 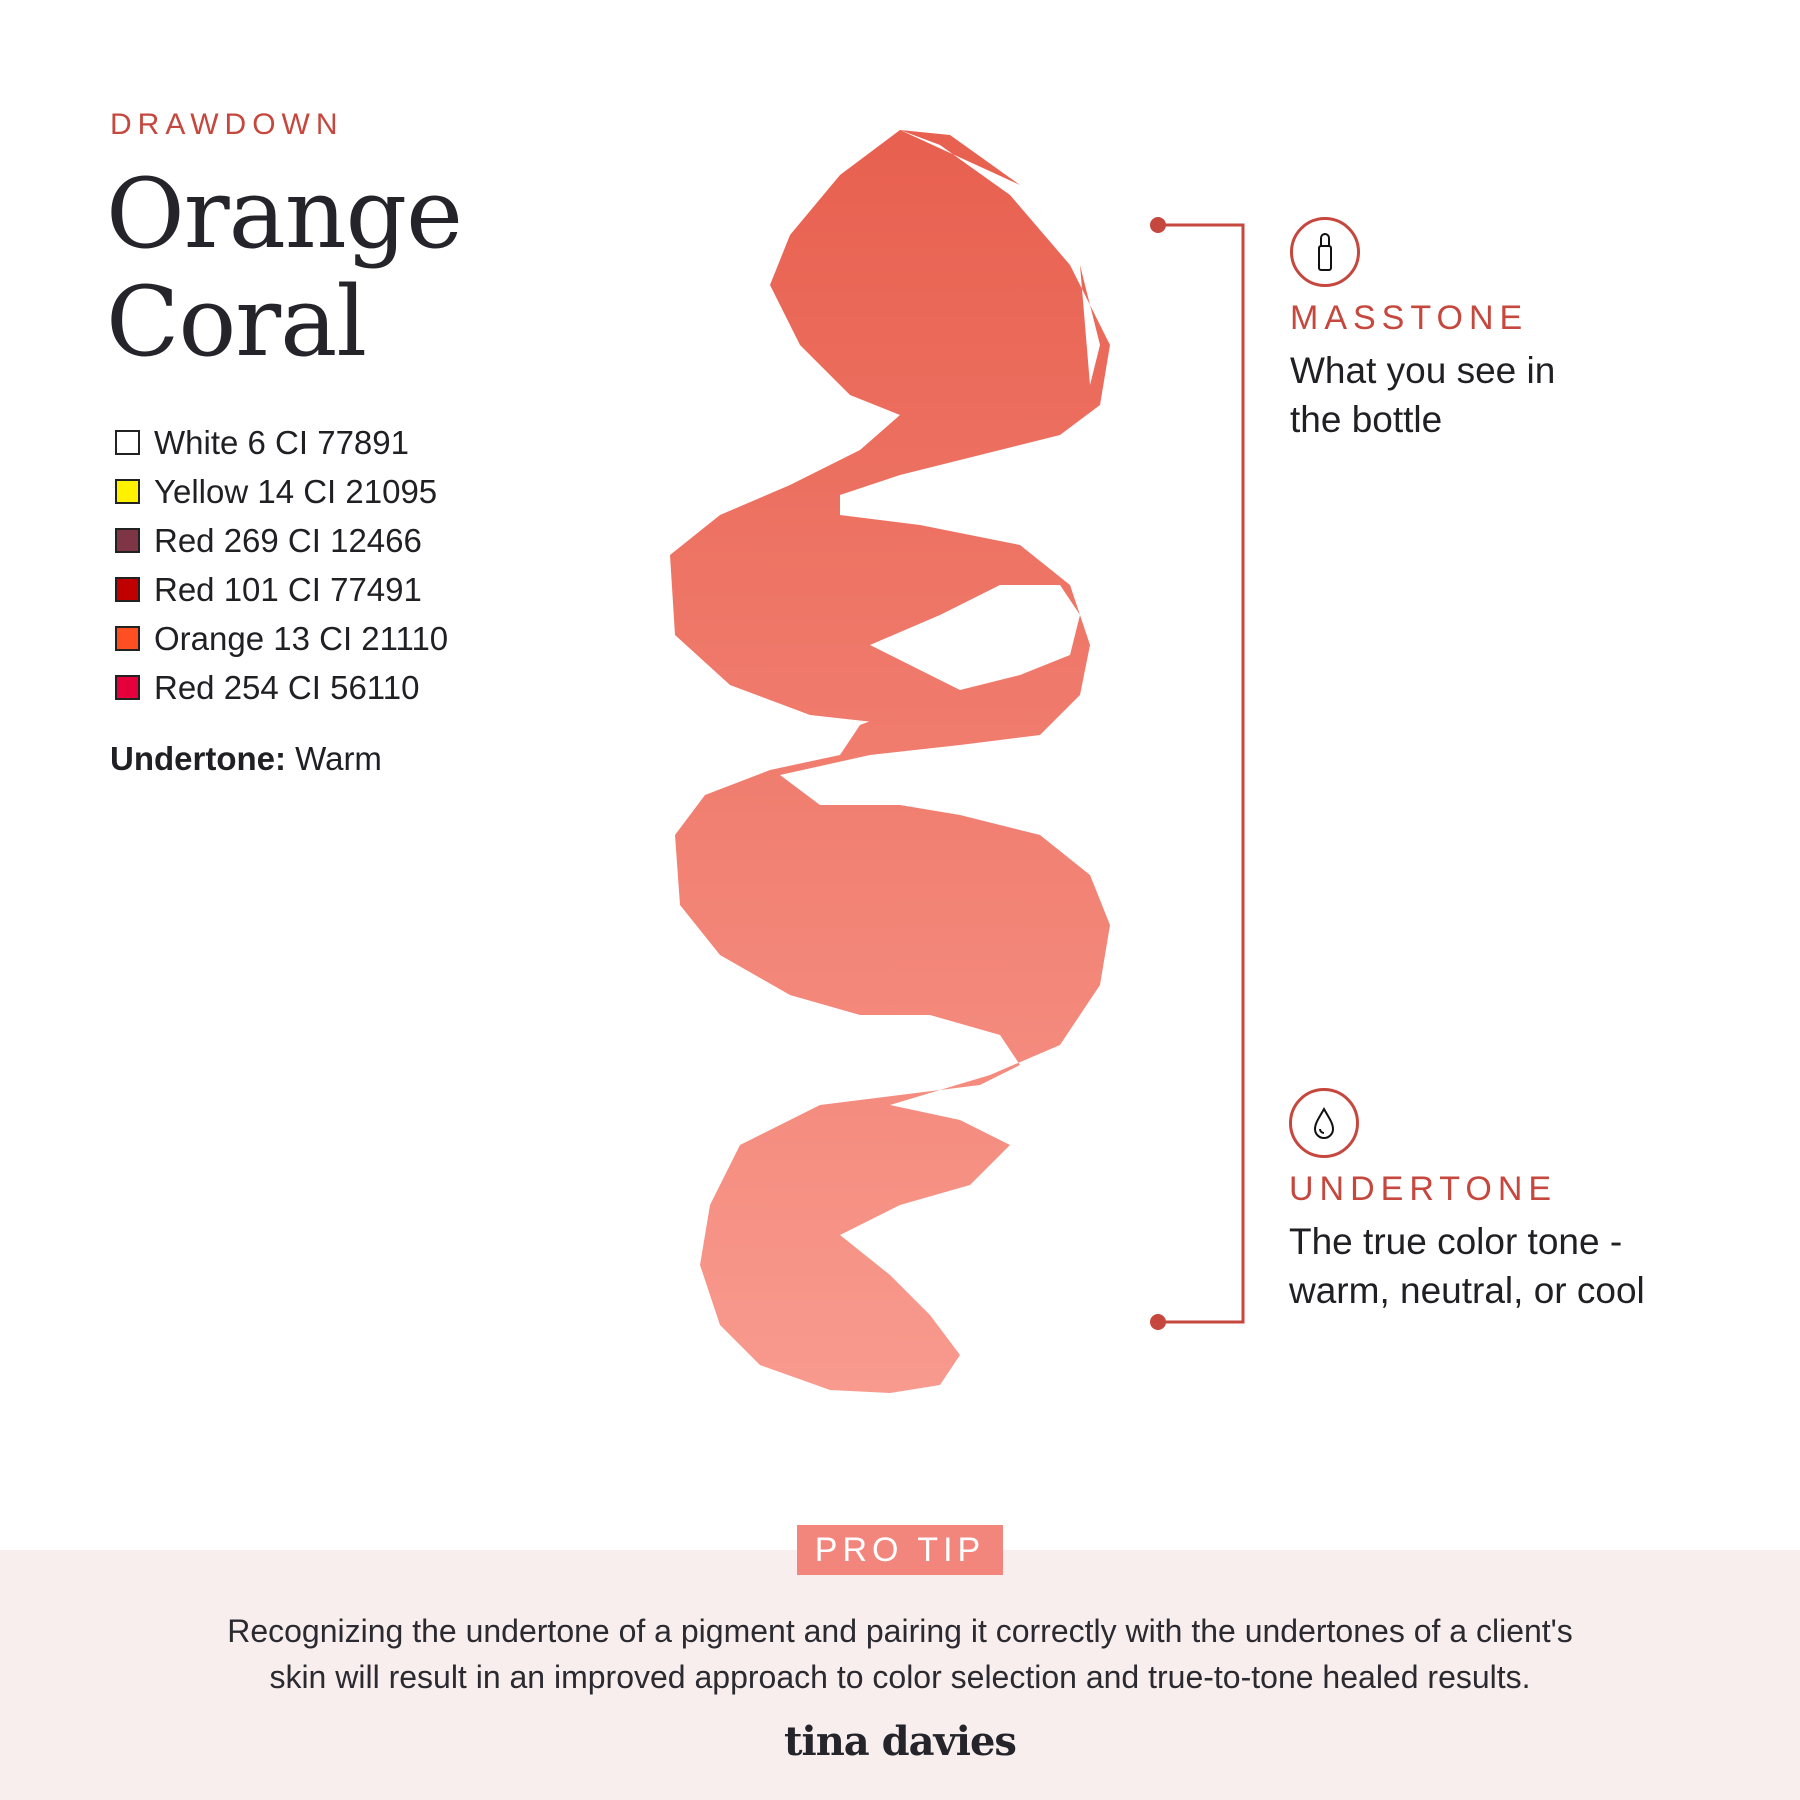 I want to click on ingredient-label: Red 101 CI 77491, so click(x=288, y=589).